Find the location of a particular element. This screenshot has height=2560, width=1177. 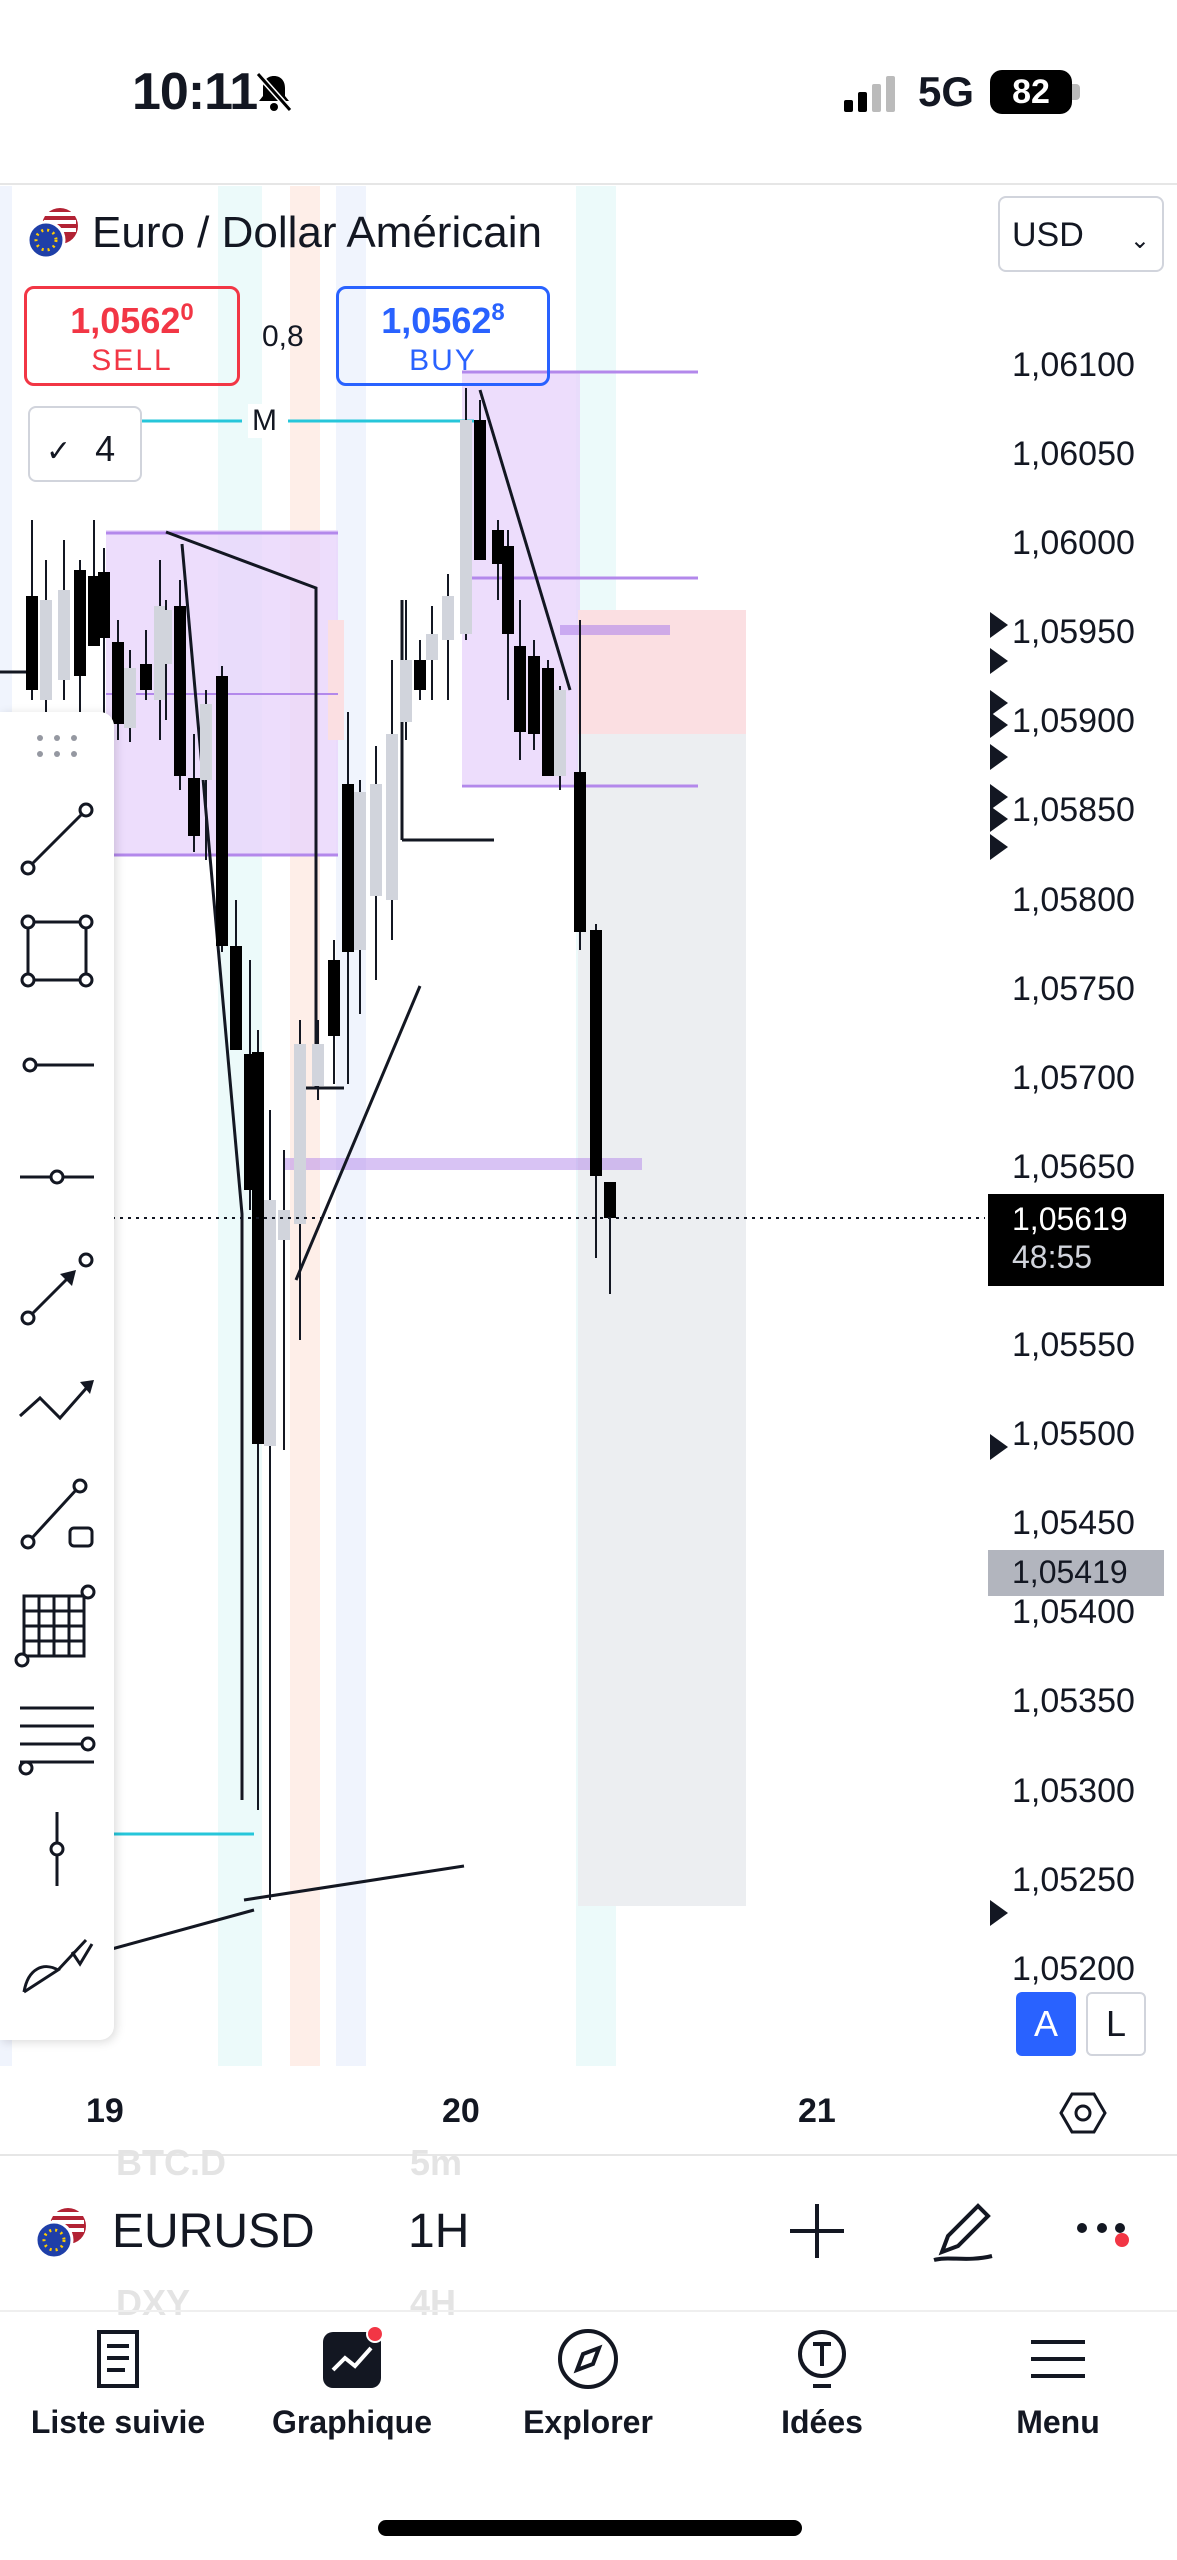

chart-settings-icon is located at coordinates (1083, 2113).